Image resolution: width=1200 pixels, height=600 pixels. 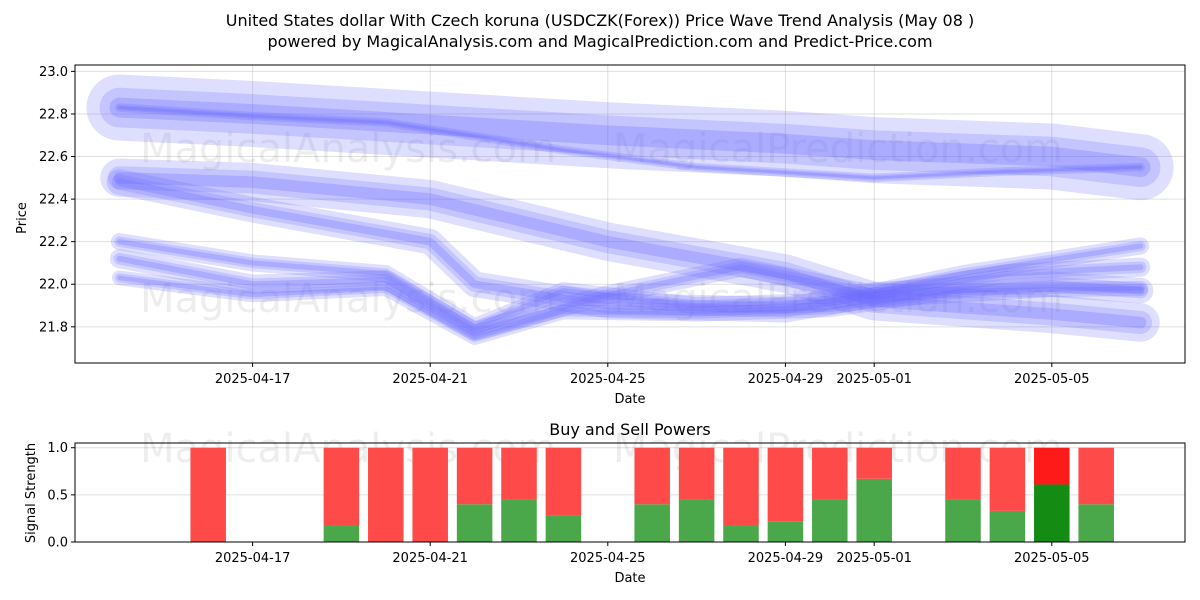 I want to click on price-y-tick-label: 22.0, so click(x=53, y=285).